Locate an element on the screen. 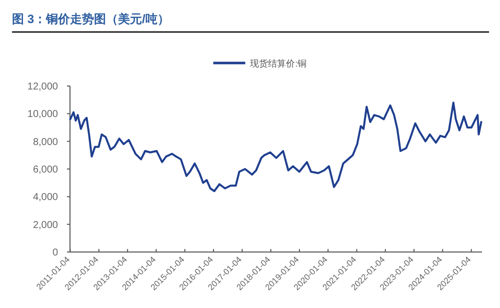 The height and width of the screenshot is (308, 500). y-tick-label: 2,000 is located at coordinates (45, 225).